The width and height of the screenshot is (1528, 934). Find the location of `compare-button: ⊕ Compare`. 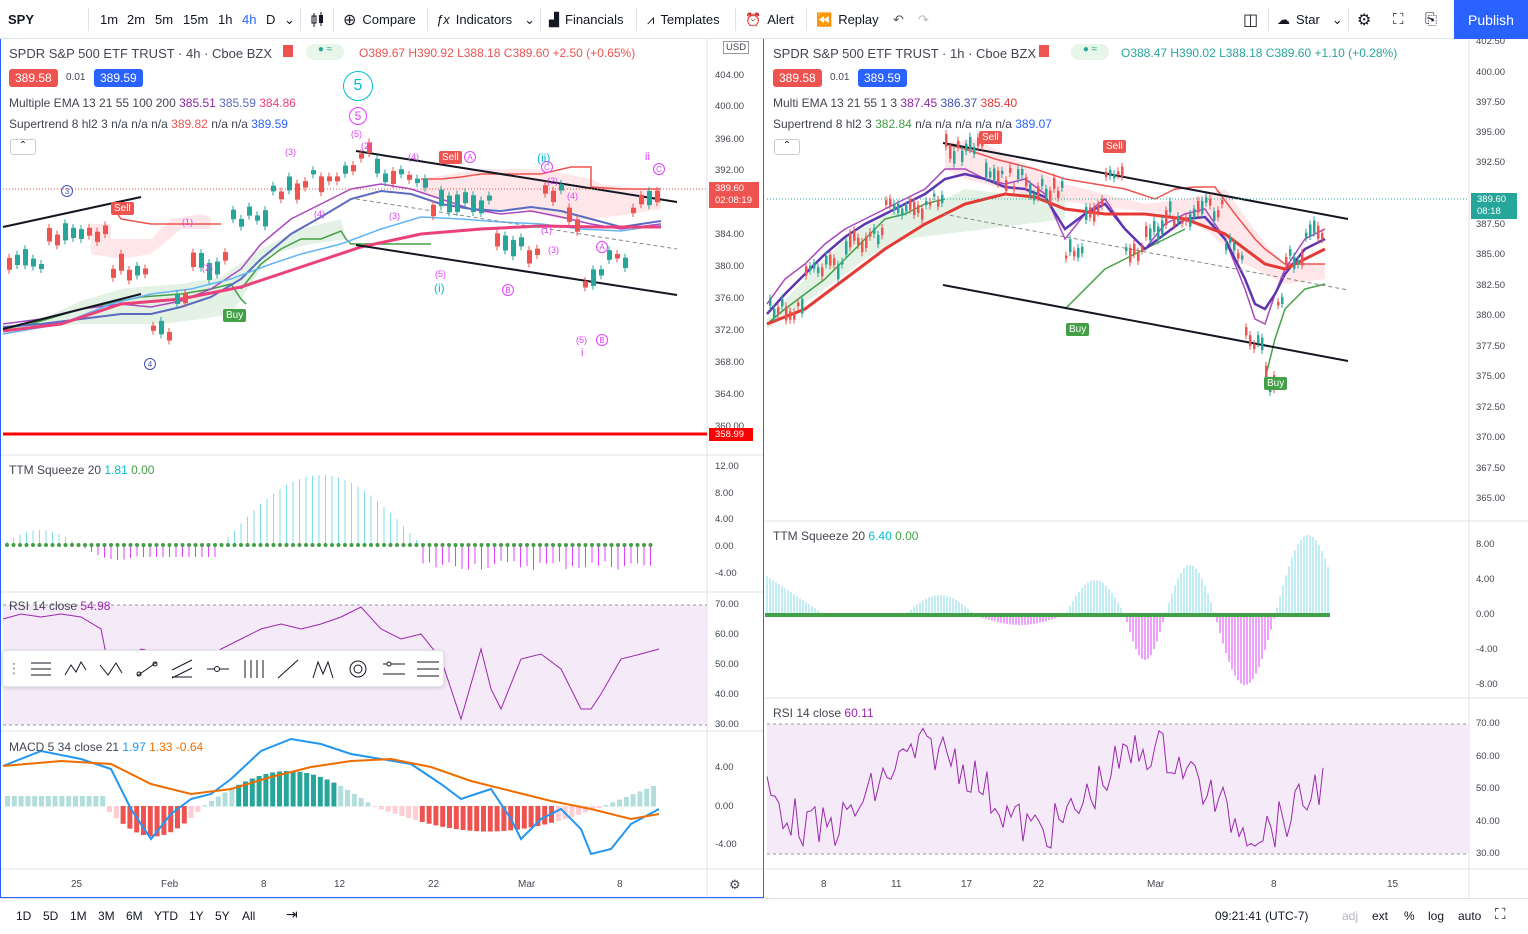

compare-button: ⊕ Compare is located at coordinates (379, 19).